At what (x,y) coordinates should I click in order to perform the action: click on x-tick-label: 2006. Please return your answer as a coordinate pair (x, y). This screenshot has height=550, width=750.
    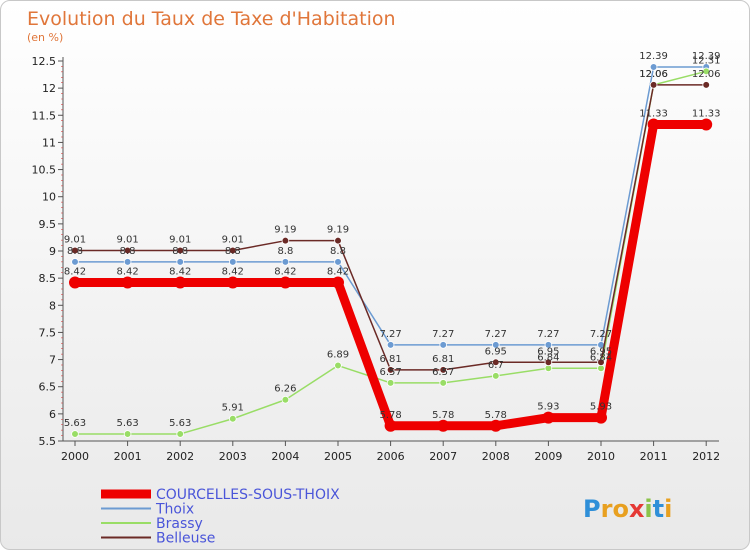
    Looking at the image, I should click on (391, 456).